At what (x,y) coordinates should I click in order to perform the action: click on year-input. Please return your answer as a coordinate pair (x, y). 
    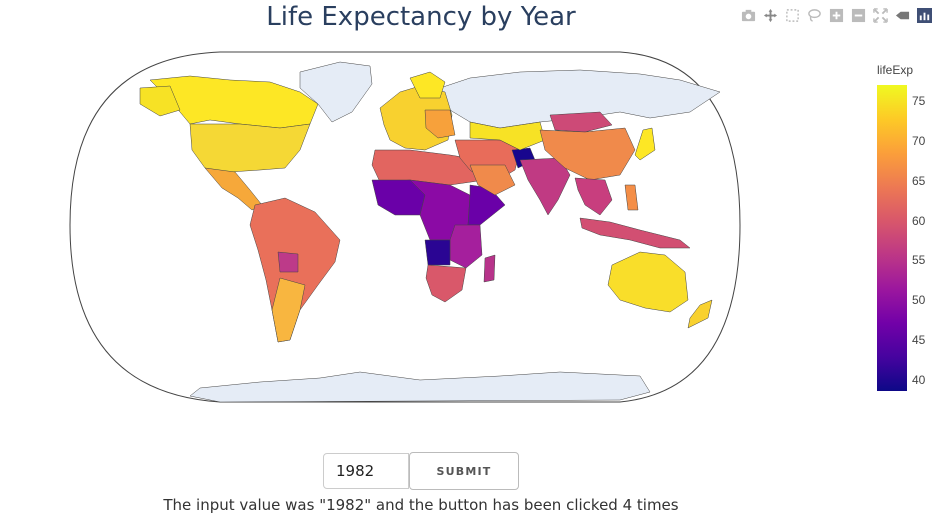
    Looking at the image, I should click on (366, 471).